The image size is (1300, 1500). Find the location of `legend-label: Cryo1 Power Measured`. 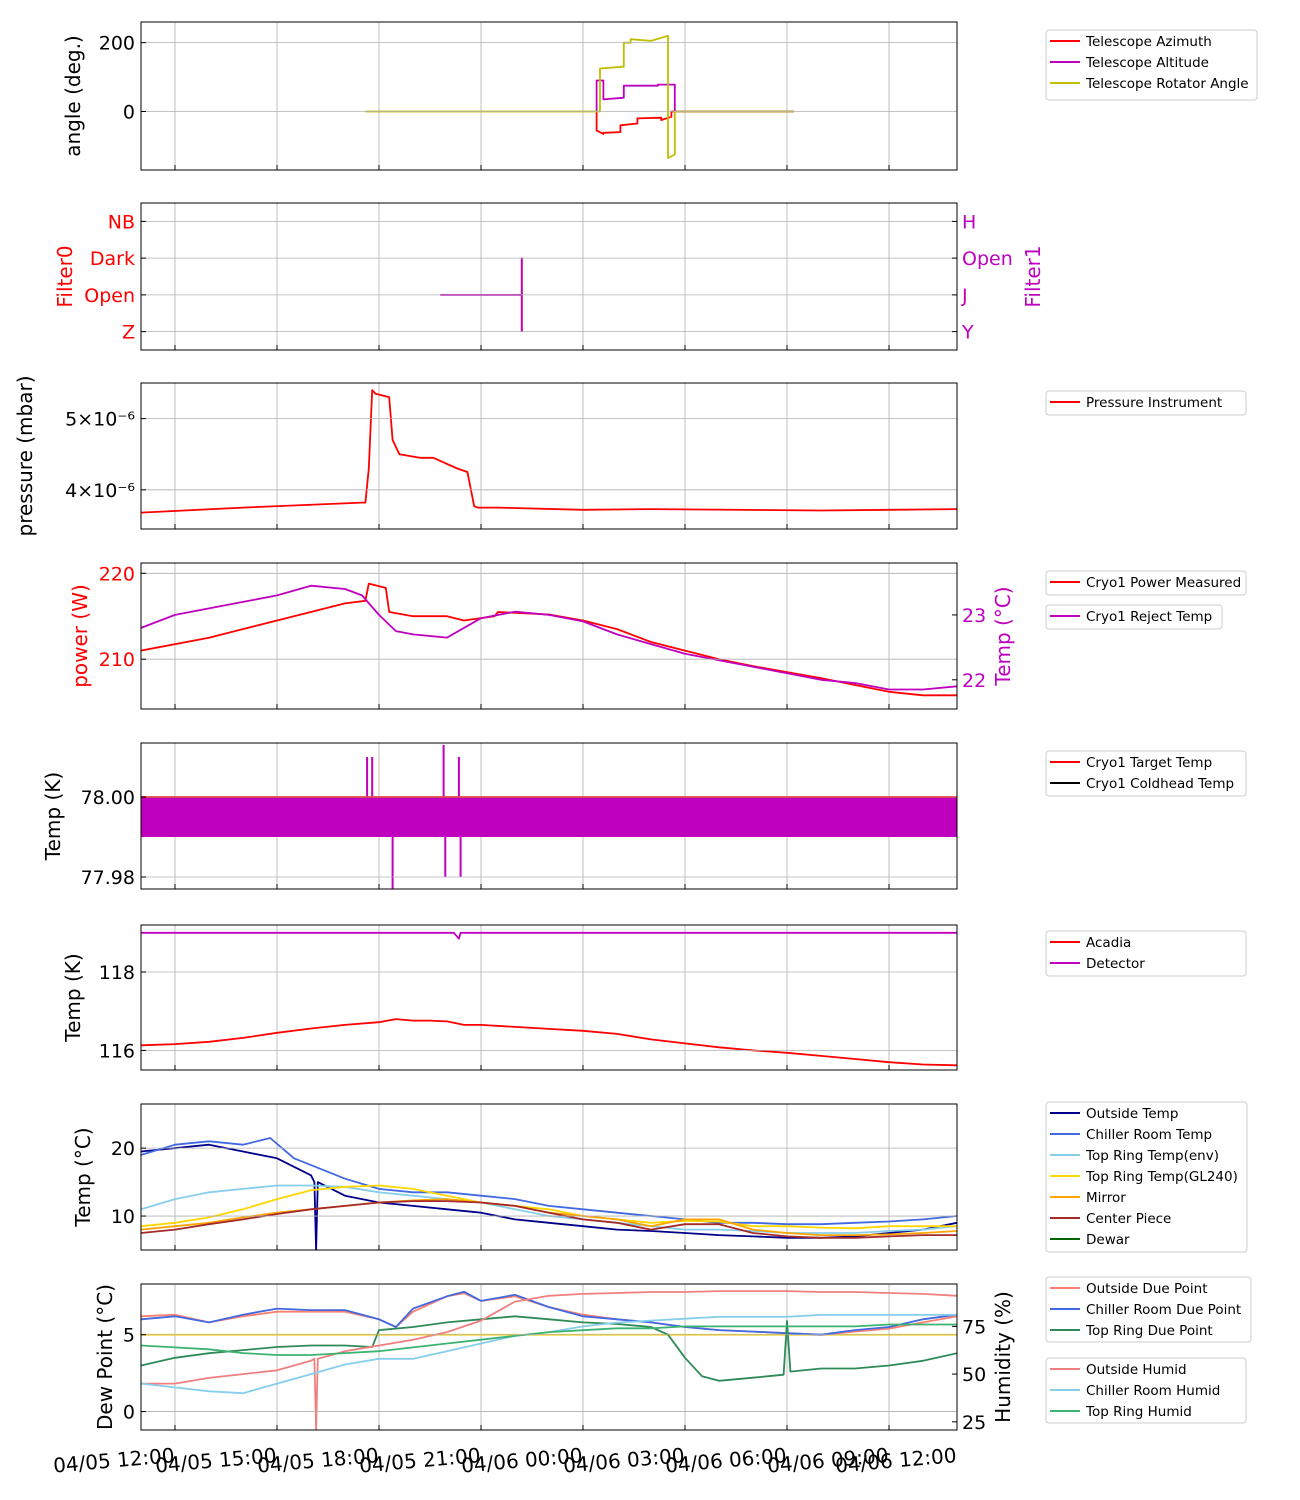

legend-label: Cryo1 Power Measured is located at coordinates (1163, 583).